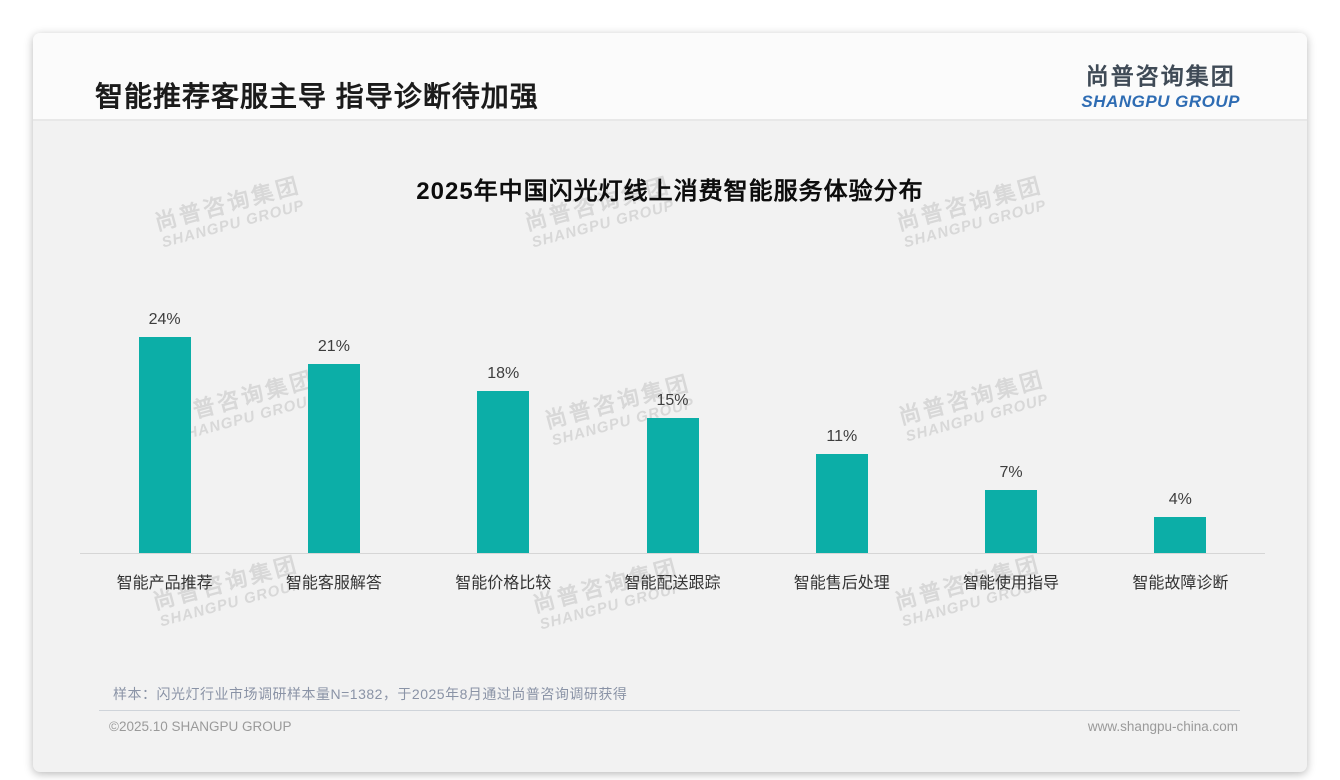 This screenshot has width=1340, height=780. Describe the element at coordinates (672, 553) in the screenshot. I see `x-axis-line` at that location.